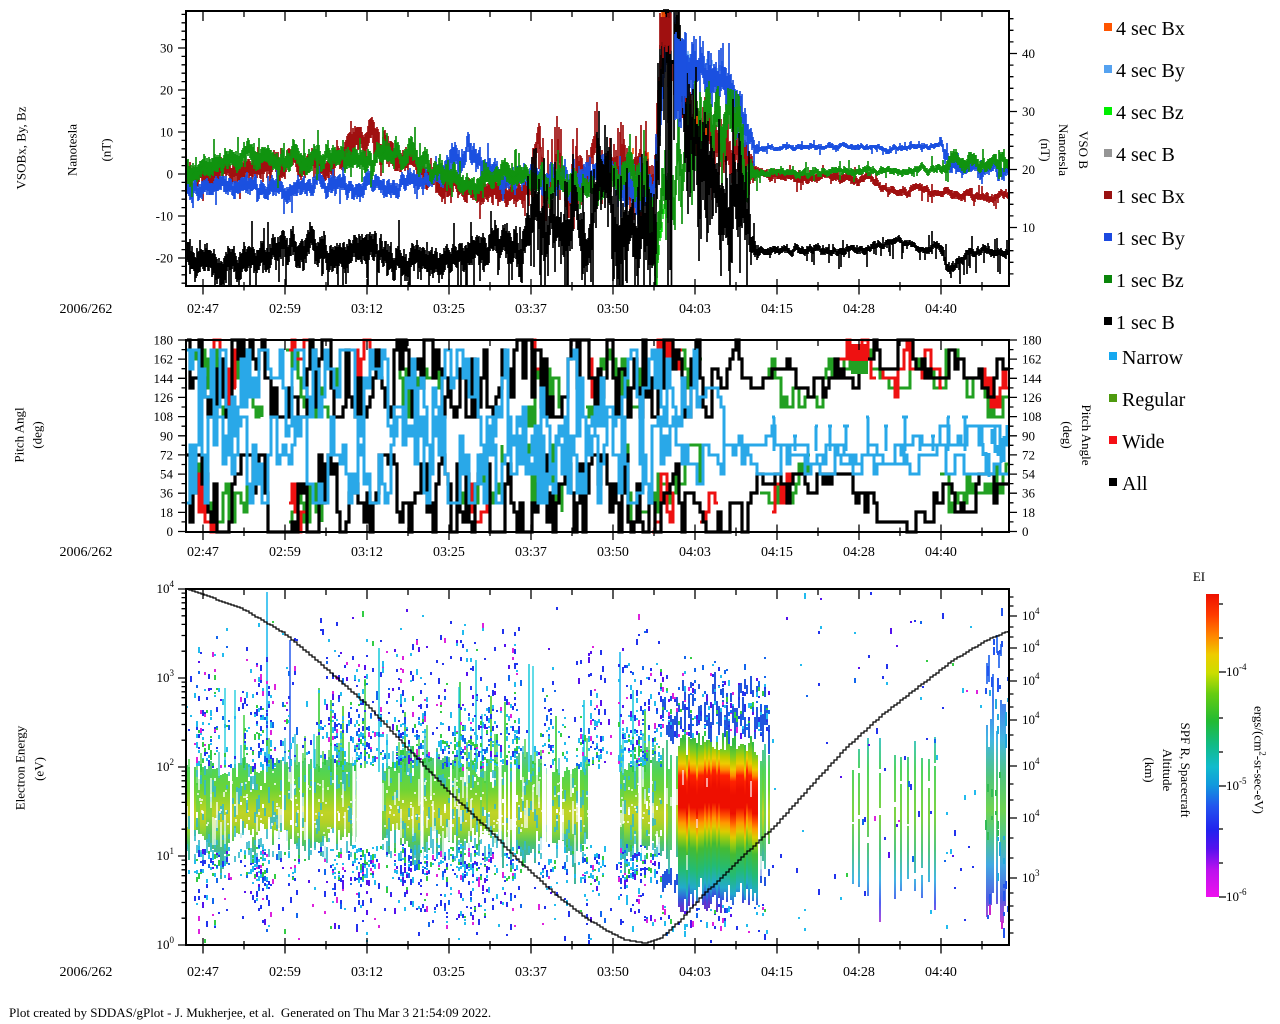 The height and width of the screenshot is (1024, 1280). Describe the element at coordinates (1199, 576) in the screenshot. I see `svg-text: EI` at that location.